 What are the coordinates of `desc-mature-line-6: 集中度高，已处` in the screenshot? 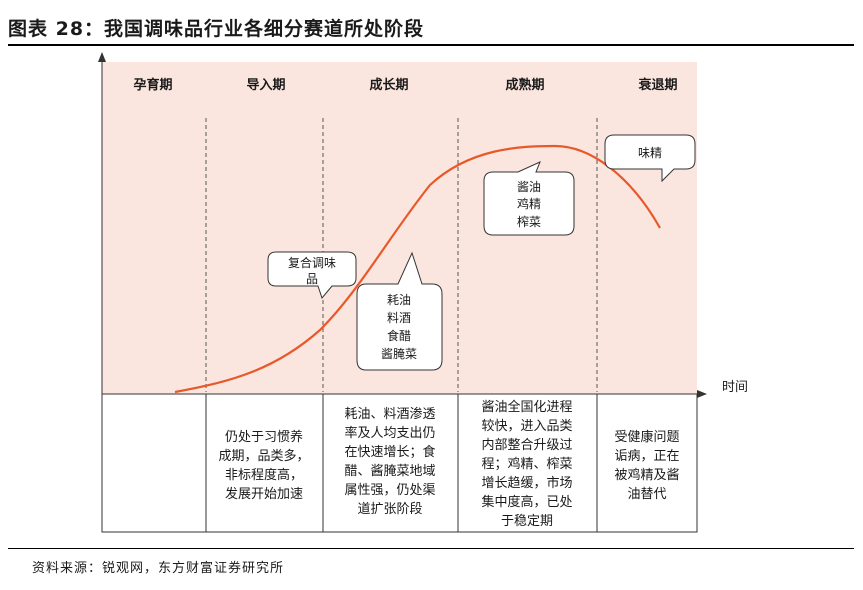 It's located at (526, 502).